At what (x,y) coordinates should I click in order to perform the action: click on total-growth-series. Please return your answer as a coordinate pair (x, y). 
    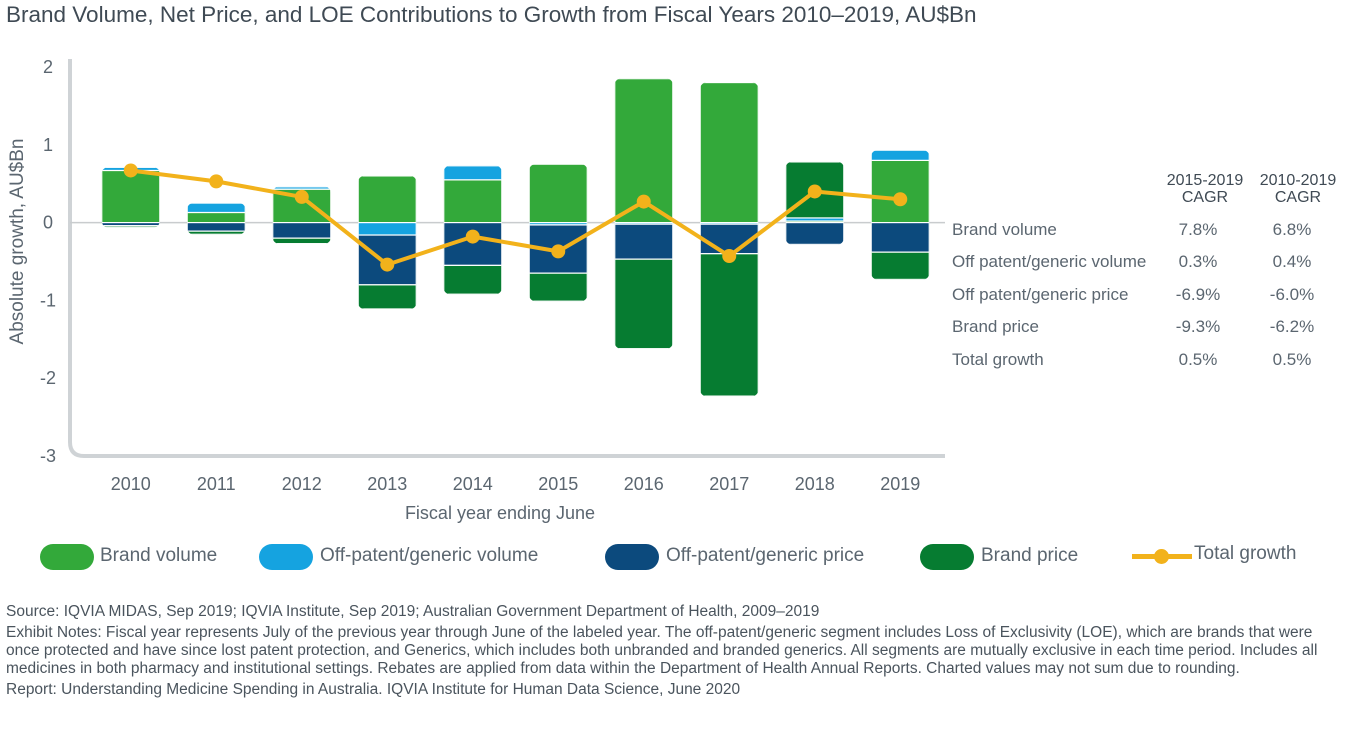
    Looking at the image, I should click on (515, 217).